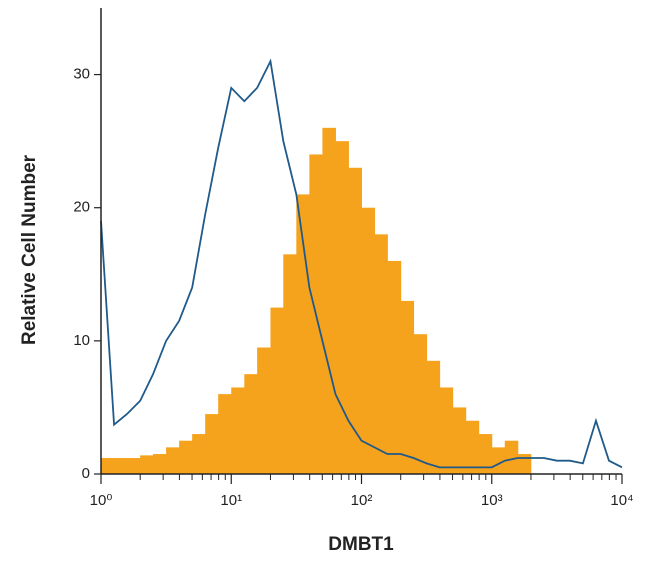 The width and height of the screenshot is (650, 572). I want to click on y-tick-label: 0, so click(86, 473).